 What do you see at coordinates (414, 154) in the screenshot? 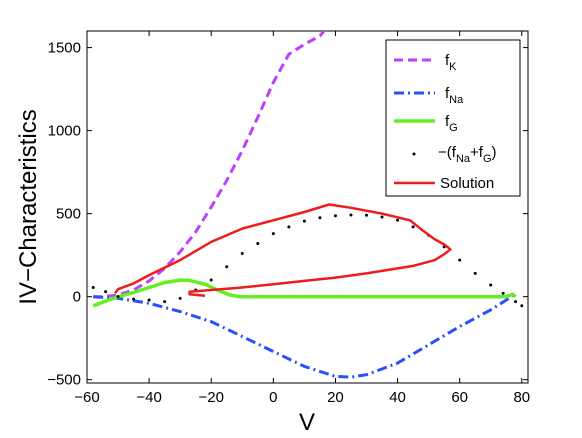
I see `legend-swatch-neg-sum` at bounding box center [414, 154].